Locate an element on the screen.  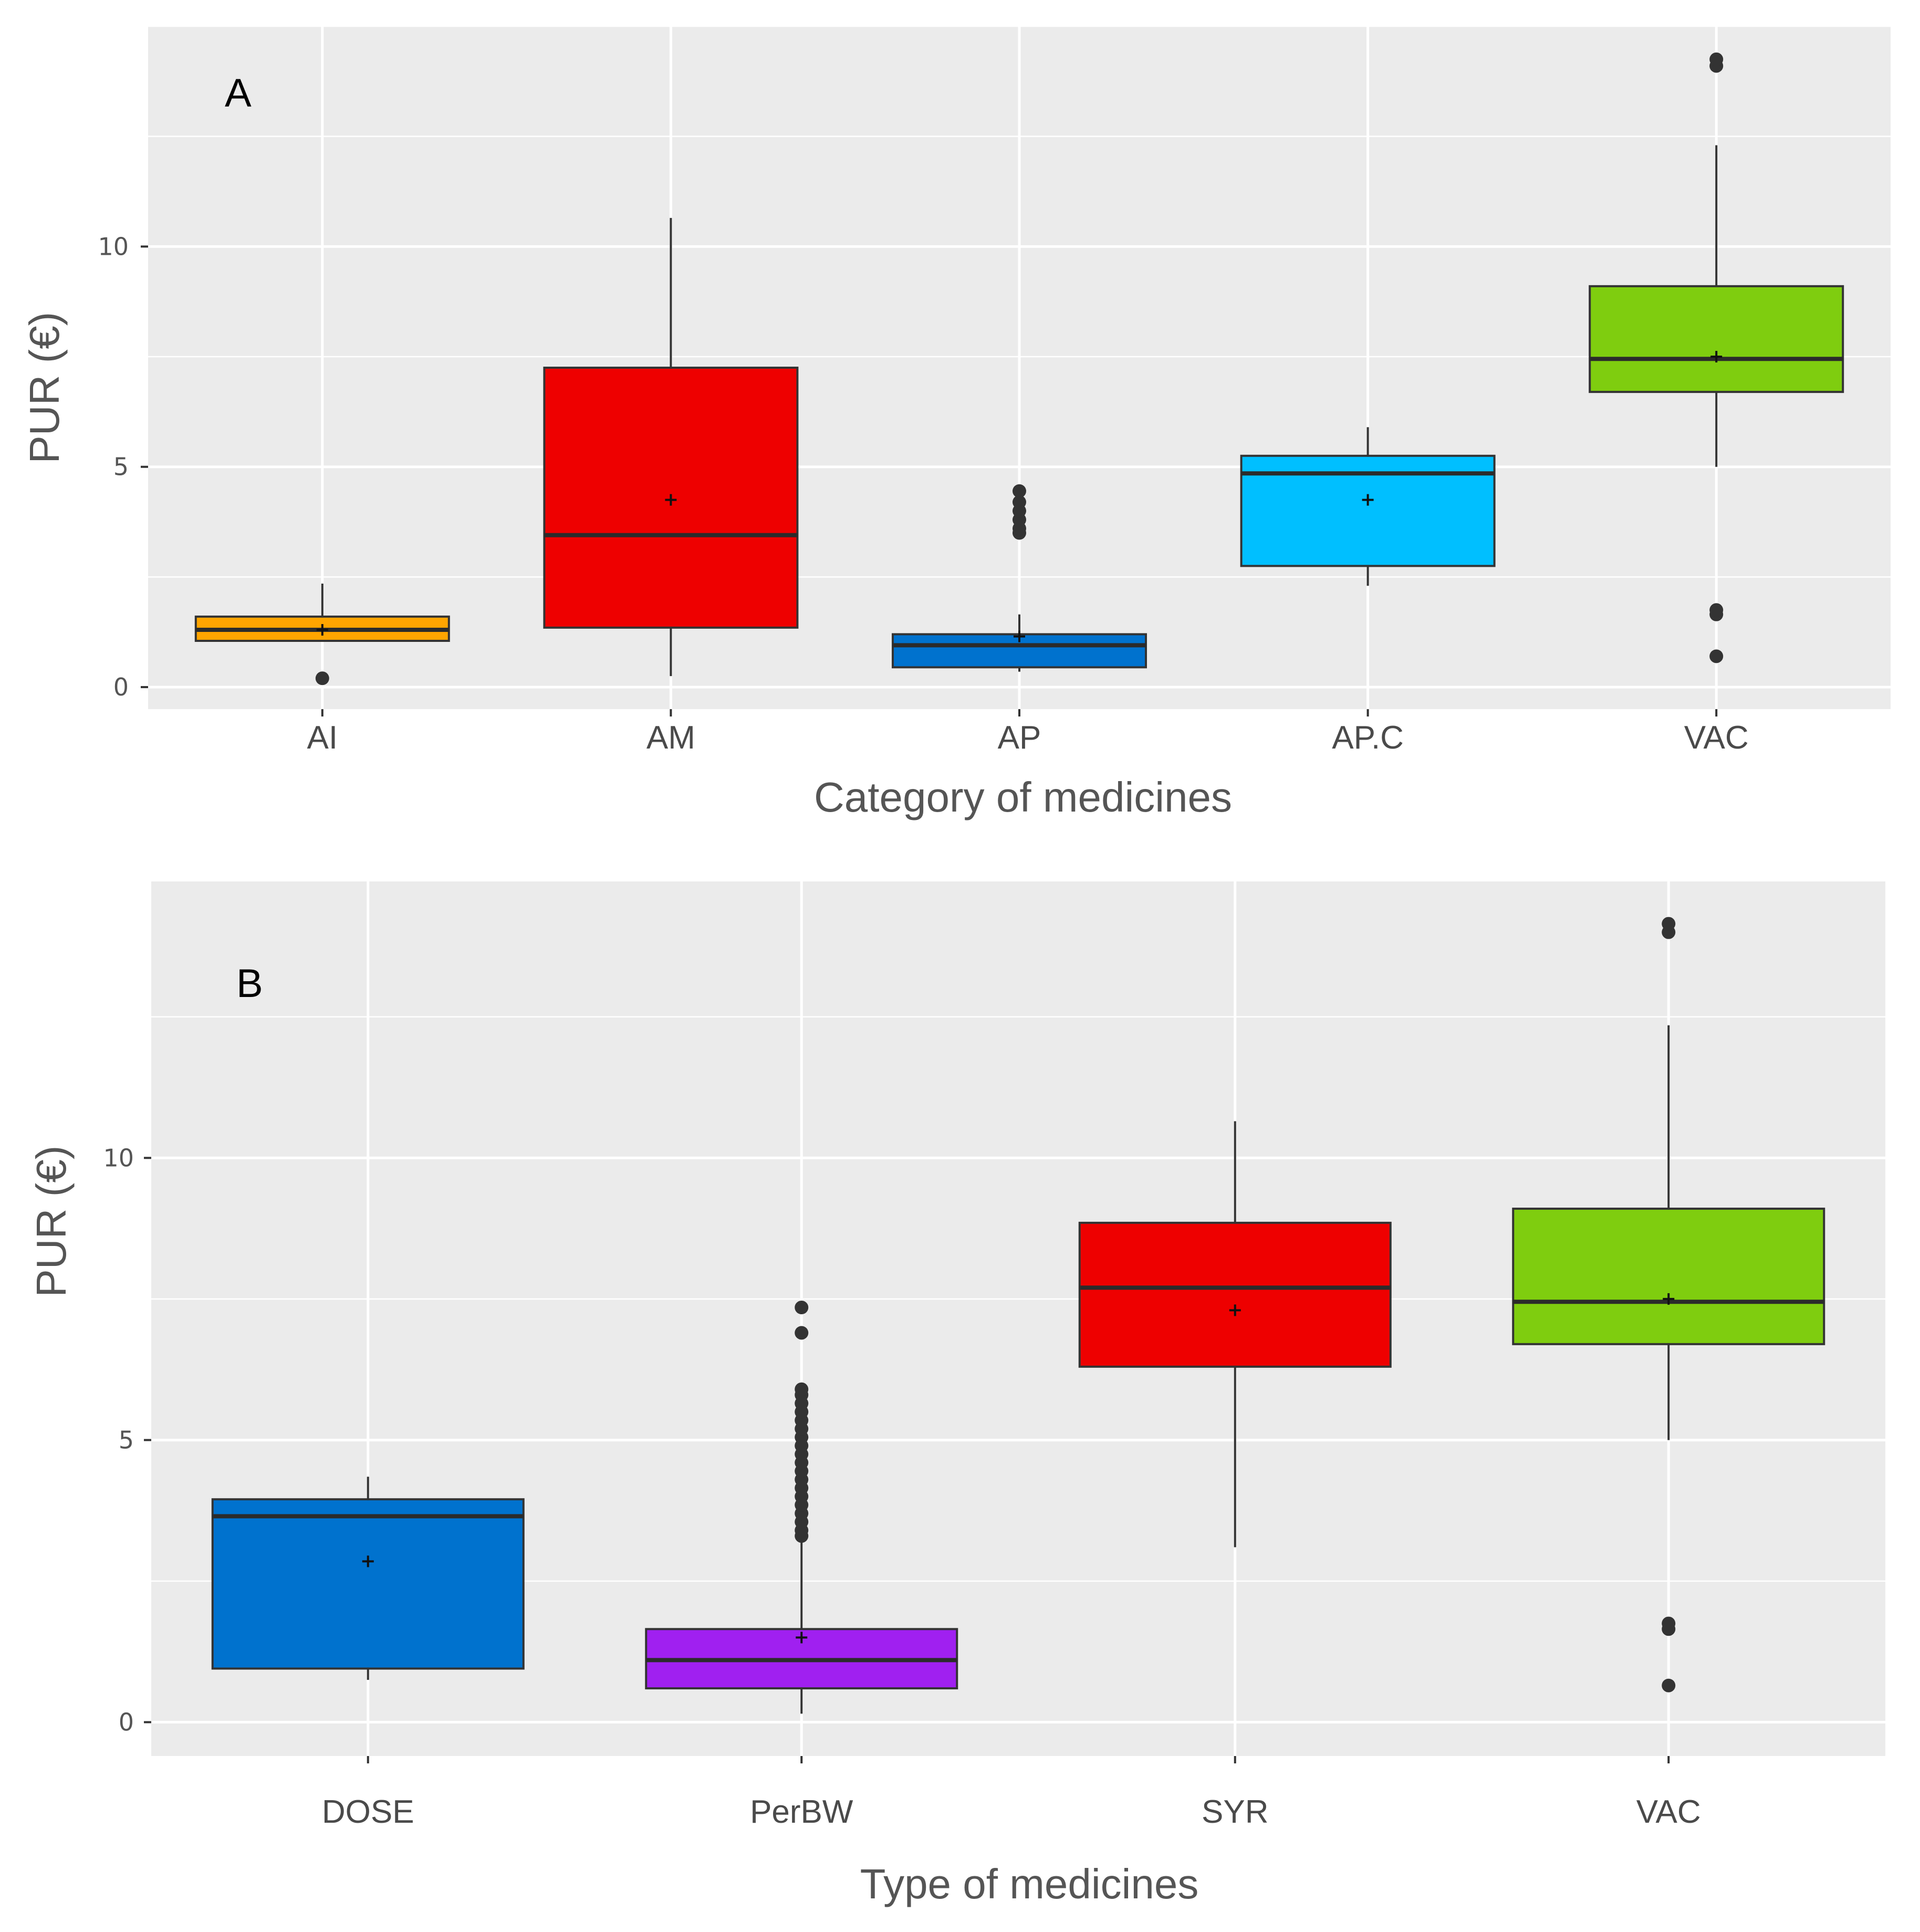
x-tick-label-am: AM is located at coordinates (670, 738).